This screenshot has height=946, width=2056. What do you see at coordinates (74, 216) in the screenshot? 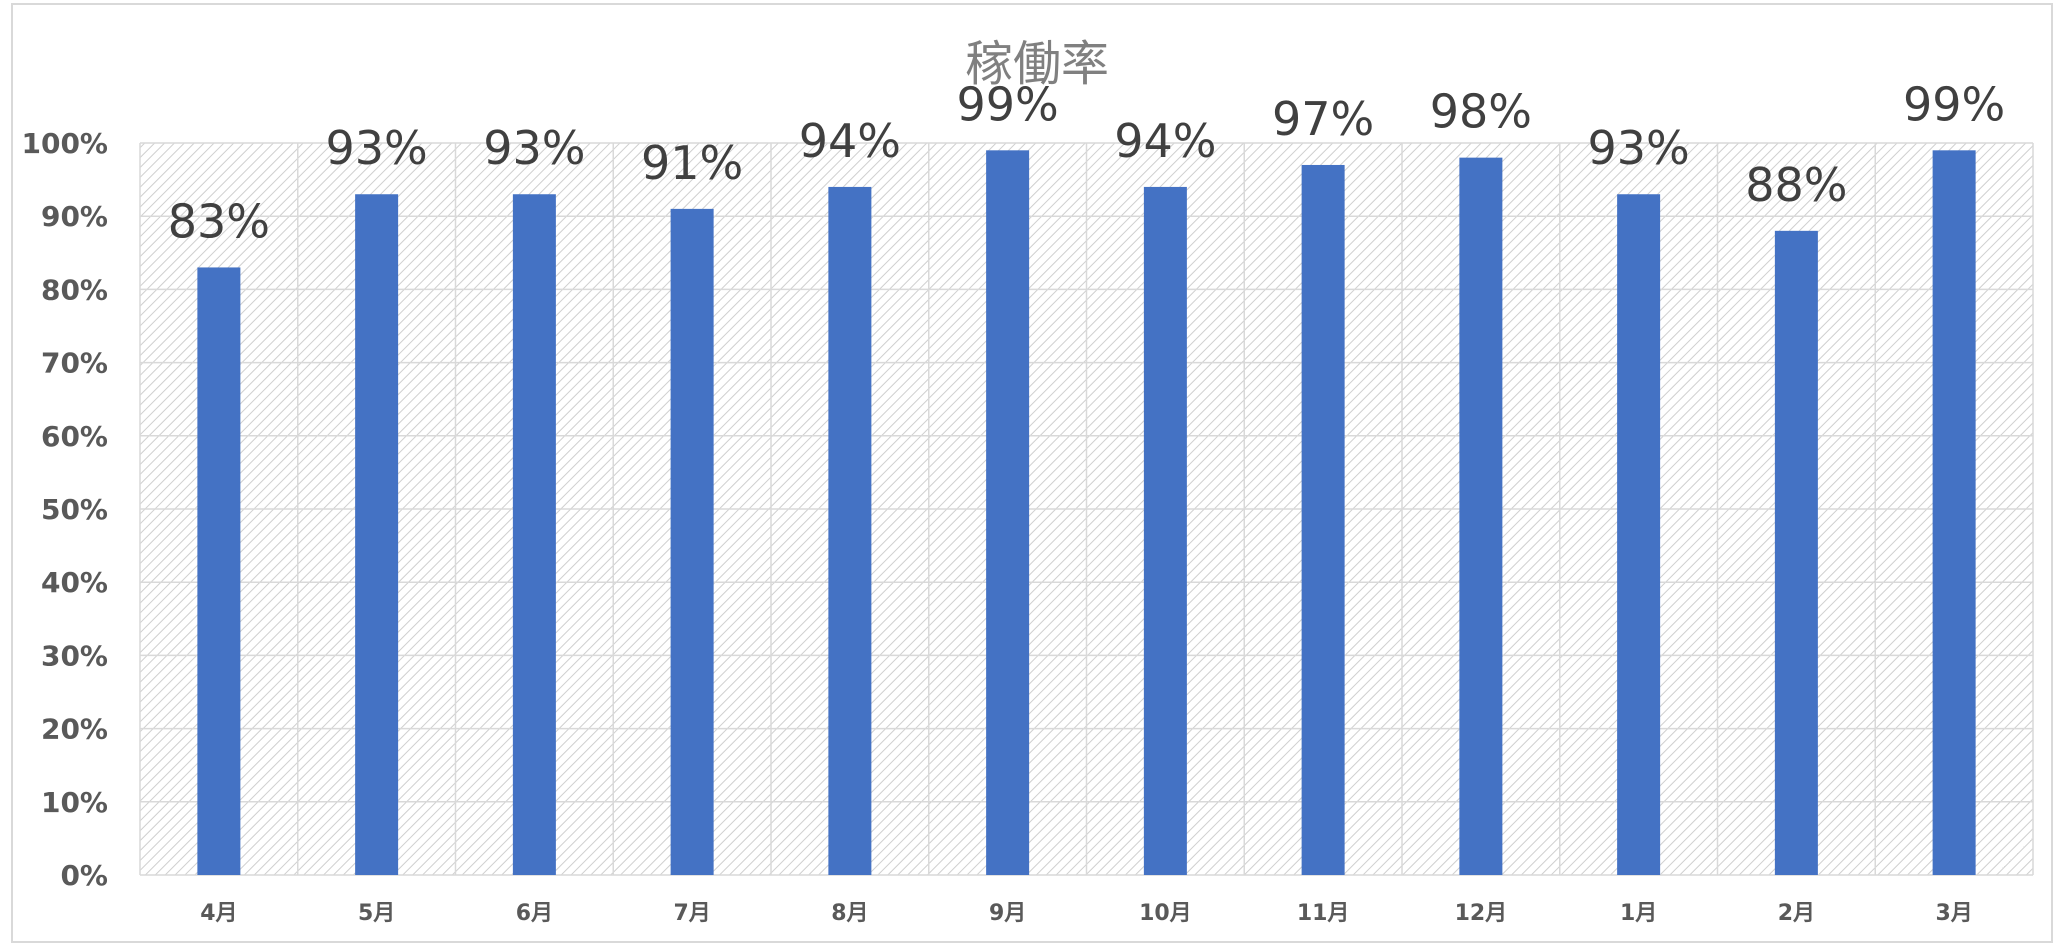
I see `y-tick-label: 90%` at bounding box center [74, 216].